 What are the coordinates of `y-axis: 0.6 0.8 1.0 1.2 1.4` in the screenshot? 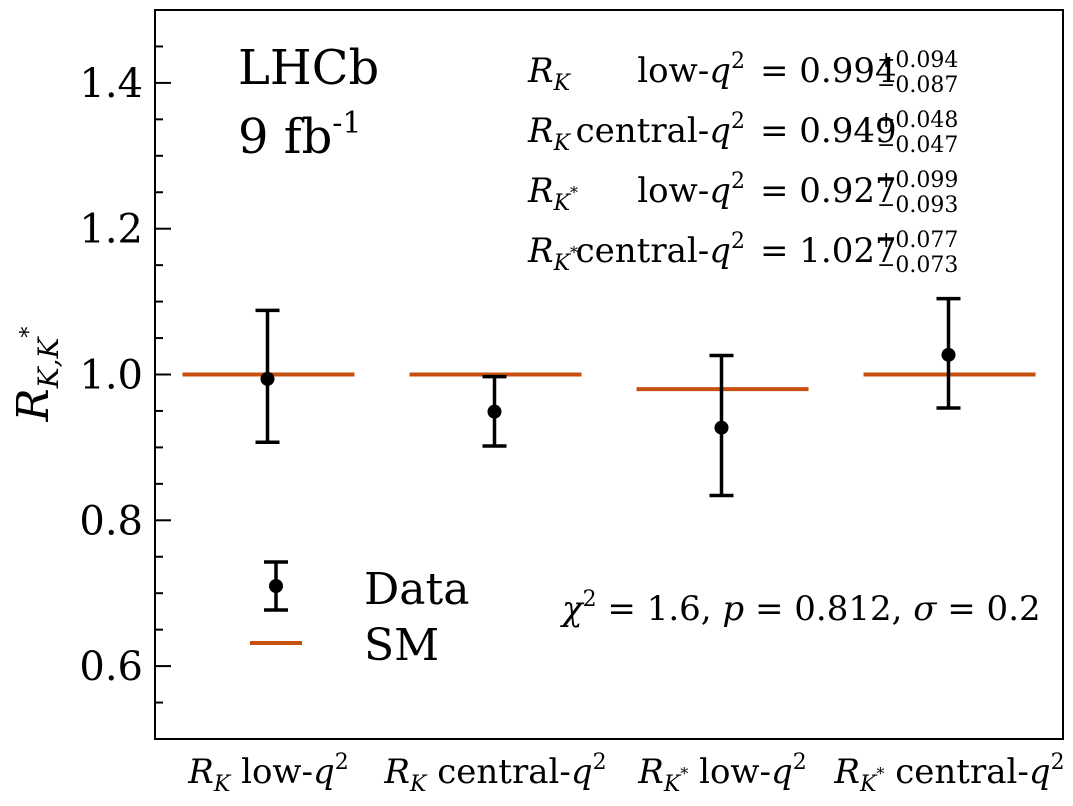 It's located at (125, 374).